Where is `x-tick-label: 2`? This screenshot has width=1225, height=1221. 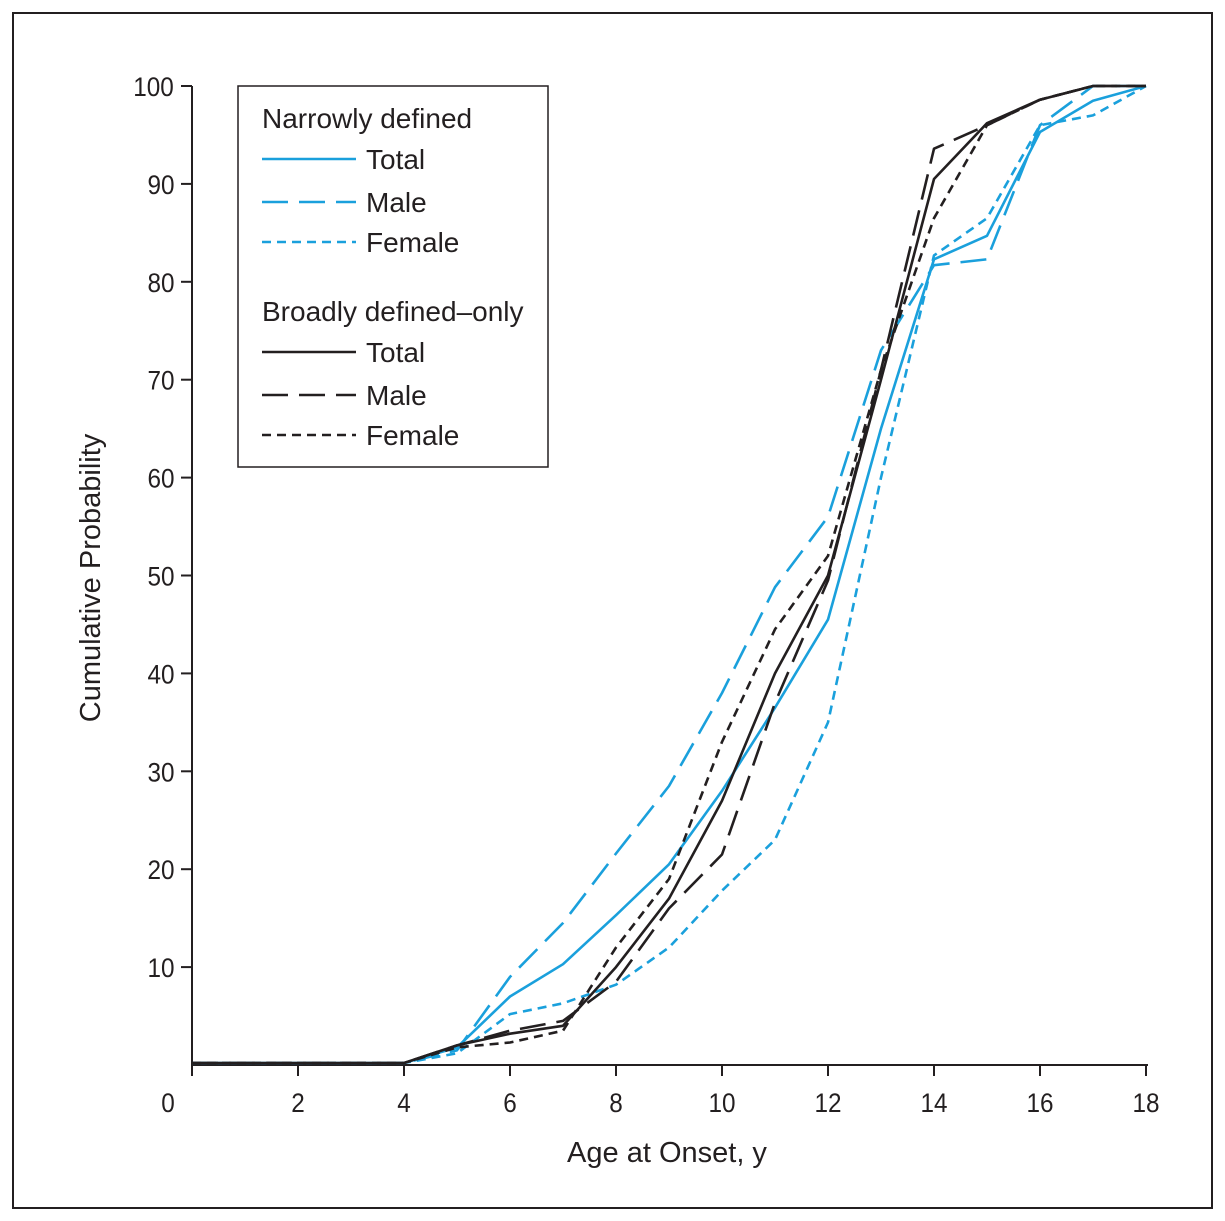 x-tick-label: 2 is located at coordinates (298, 1103).